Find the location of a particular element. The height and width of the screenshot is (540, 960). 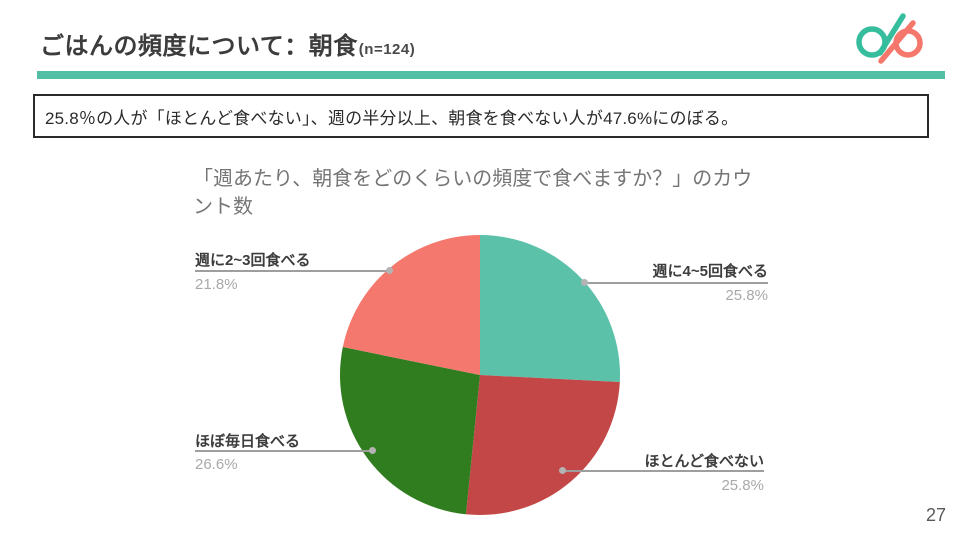

page-title: ごはんの頻度について：朝食(n=124) is located at coordinates (227, 43).